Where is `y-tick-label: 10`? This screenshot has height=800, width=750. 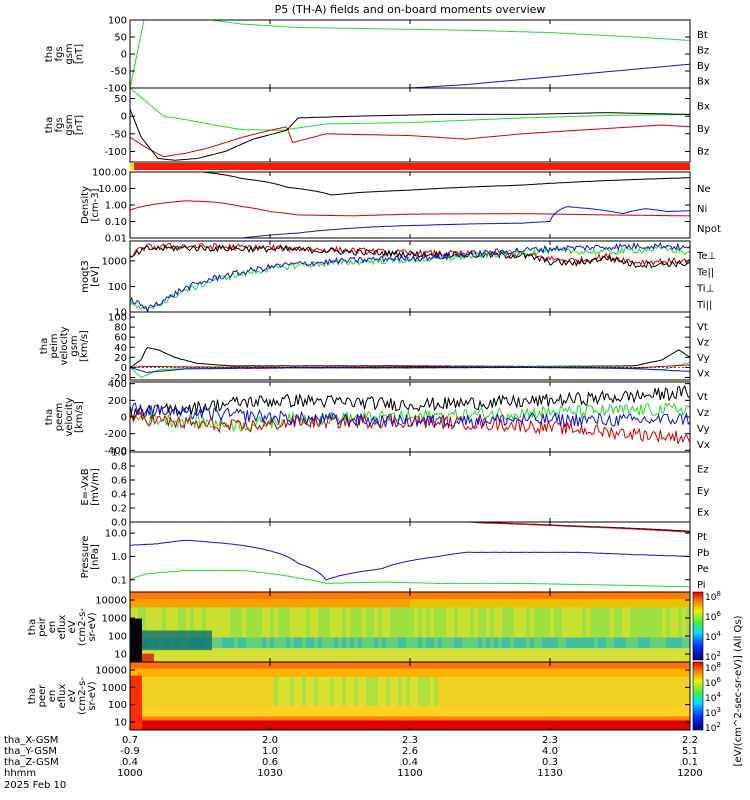
y-tick-label: 10 is located at coordinates (120, 655).